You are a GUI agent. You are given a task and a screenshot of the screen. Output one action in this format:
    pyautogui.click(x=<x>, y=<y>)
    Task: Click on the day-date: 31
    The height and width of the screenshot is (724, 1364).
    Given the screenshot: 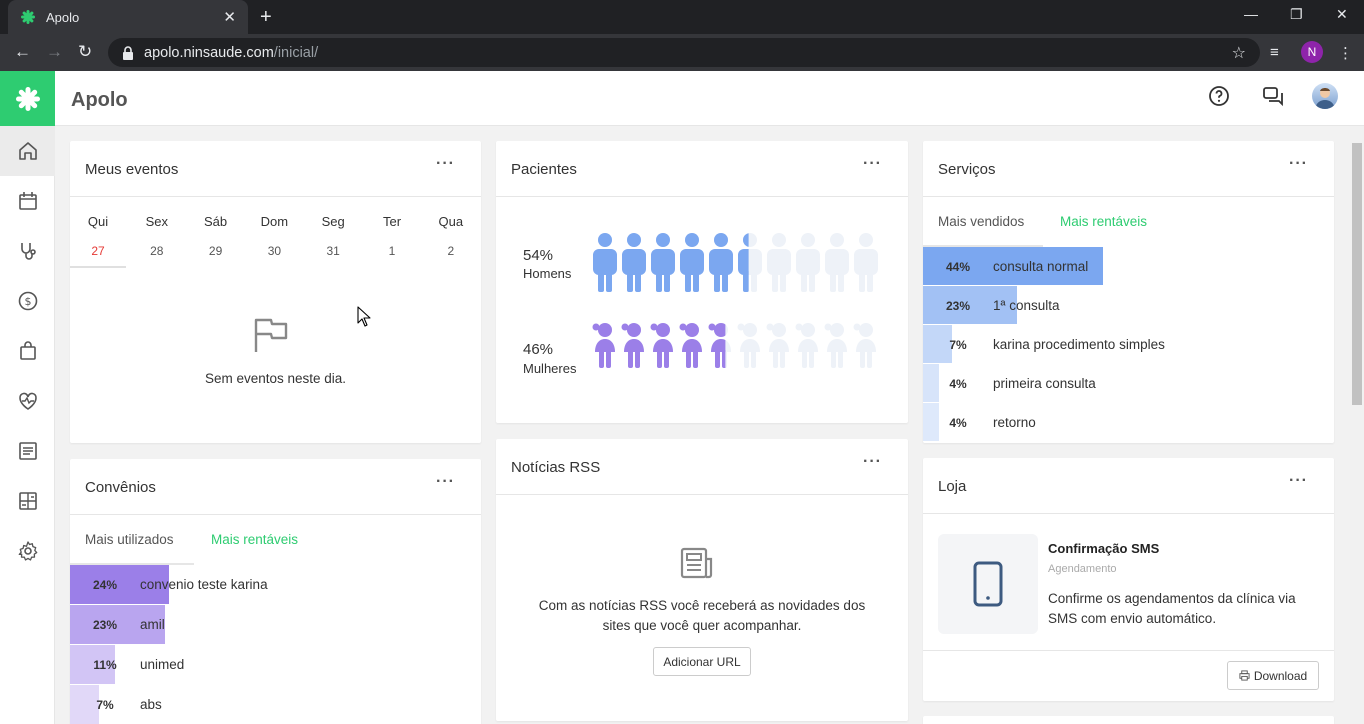 What is the action you would take?
    pyautogui.click(x=333, y=251)
    